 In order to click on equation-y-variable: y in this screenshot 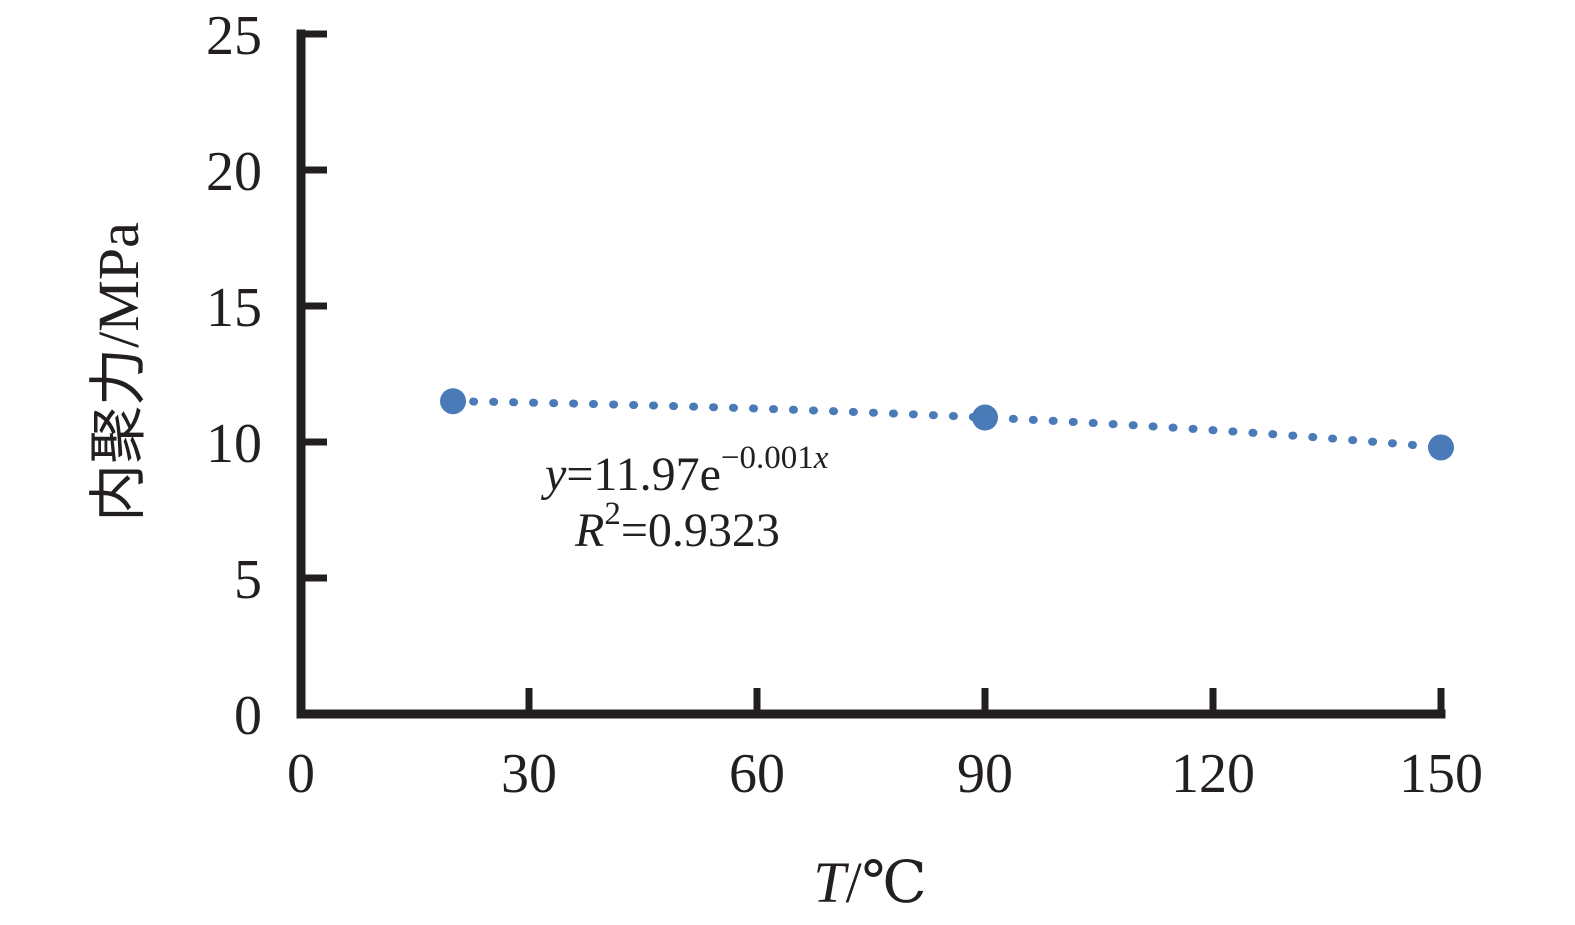, I will do `click(553, 474)`.